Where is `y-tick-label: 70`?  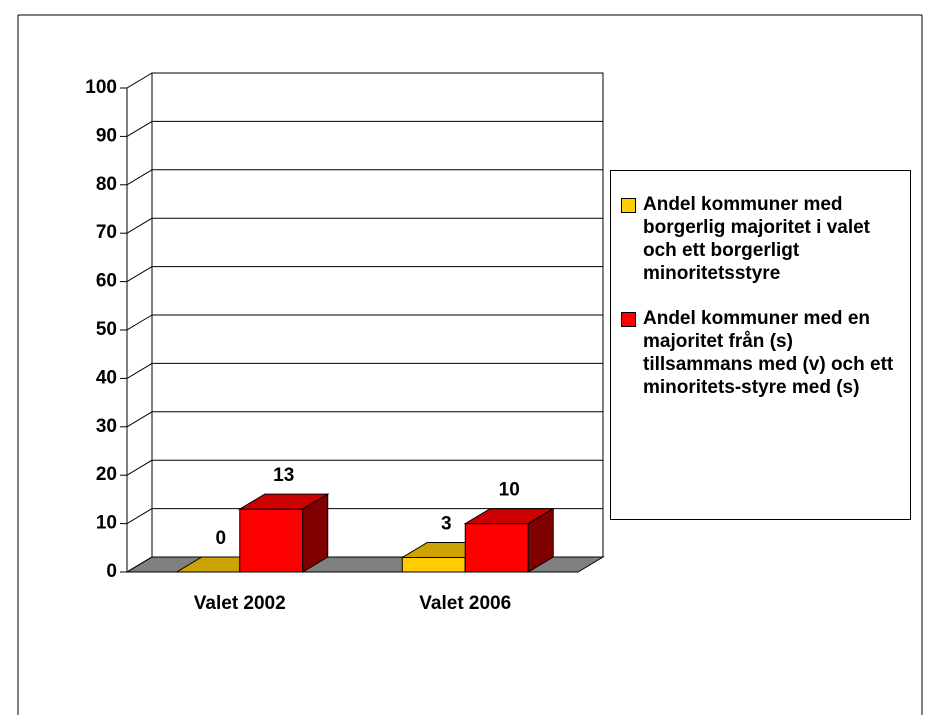 y-tick-label: 70 is located at coordinates (106, 232).